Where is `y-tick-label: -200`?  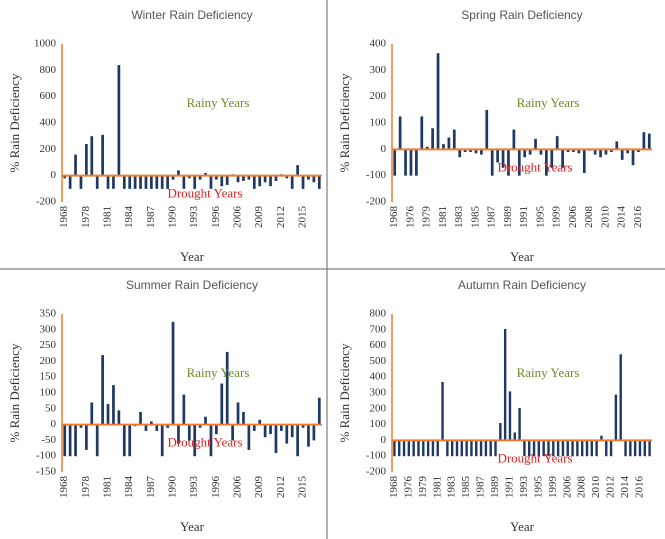 y-tick-label: -200 is located at coordinates (376, 202).